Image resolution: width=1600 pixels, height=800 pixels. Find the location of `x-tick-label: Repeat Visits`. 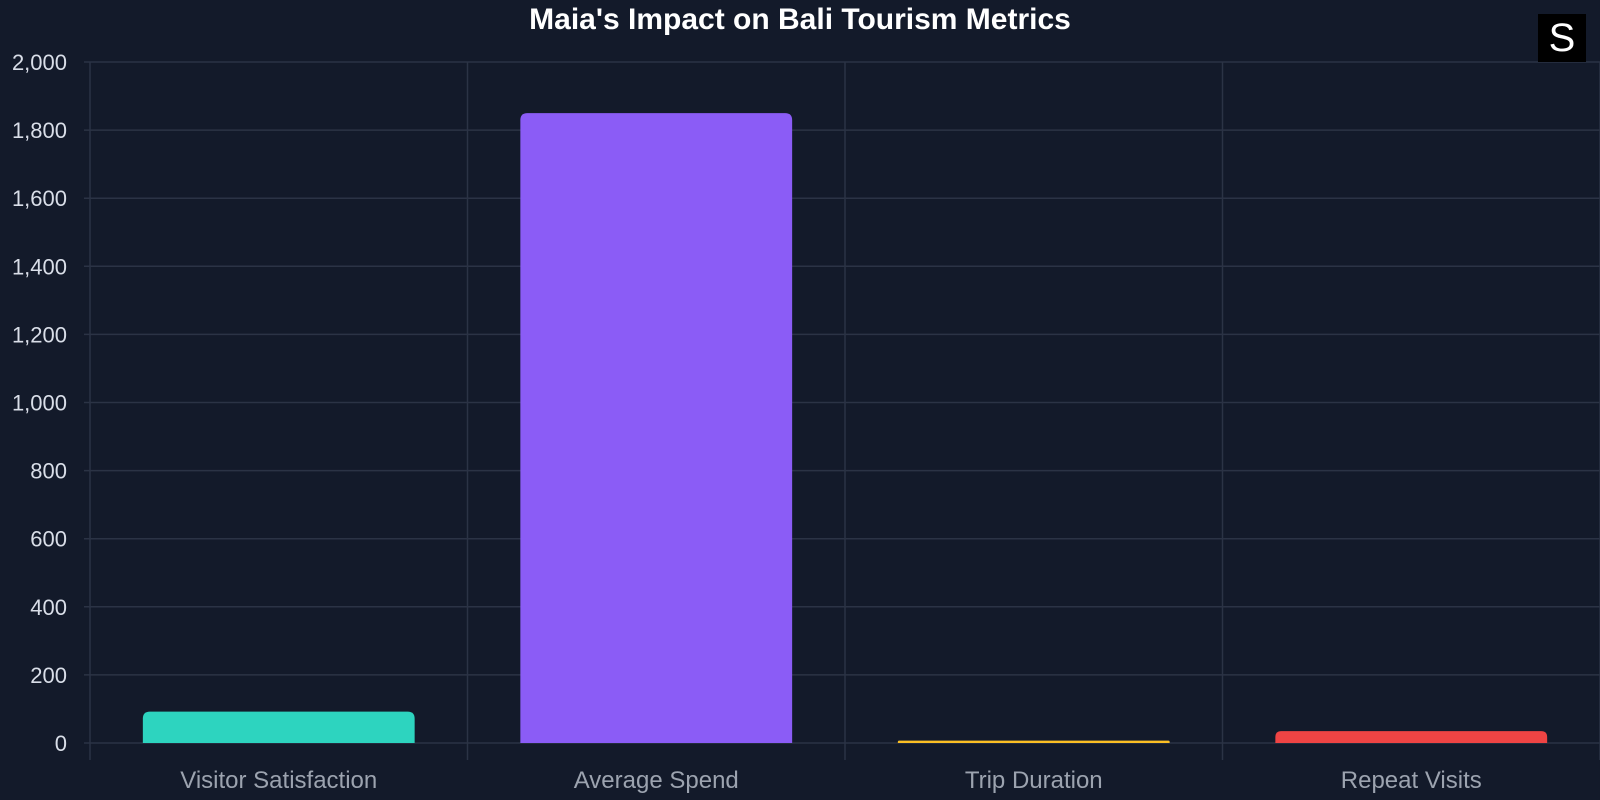

x-tick-label: Repeat Visits is located at coordinates (1411, 780).